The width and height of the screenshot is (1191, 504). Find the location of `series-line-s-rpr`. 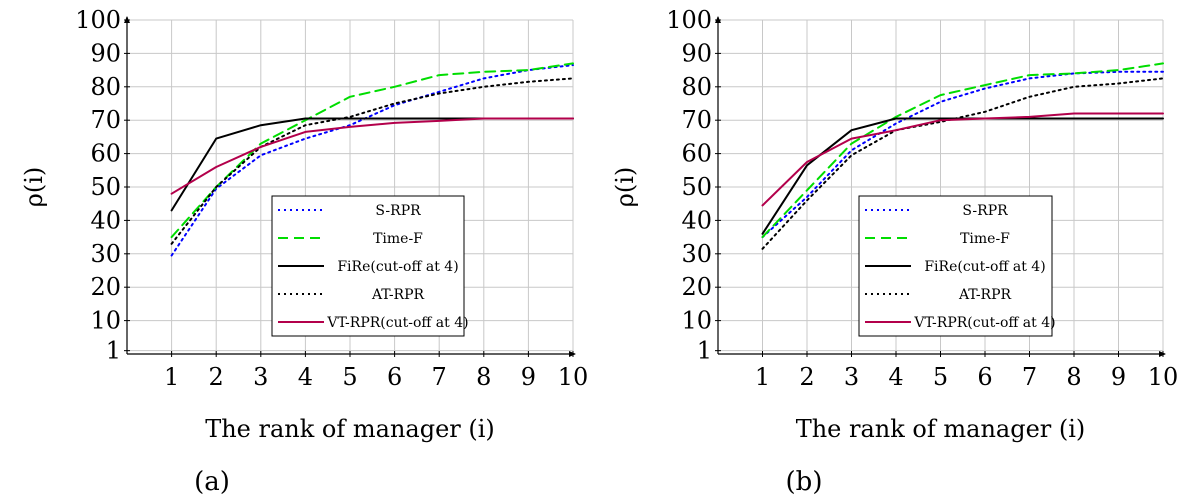

series-line-s-rpr is located at coordinates (372, 160).